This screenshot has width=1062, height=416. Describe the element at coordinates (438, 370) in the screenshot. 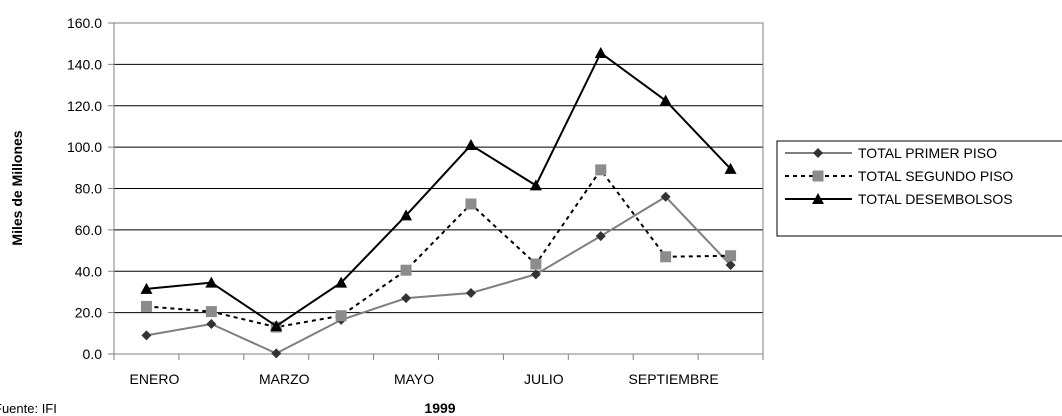

I see `x-axis: ENERO MARZO MAYO JULIO SEPTIEMBRE` at that location.